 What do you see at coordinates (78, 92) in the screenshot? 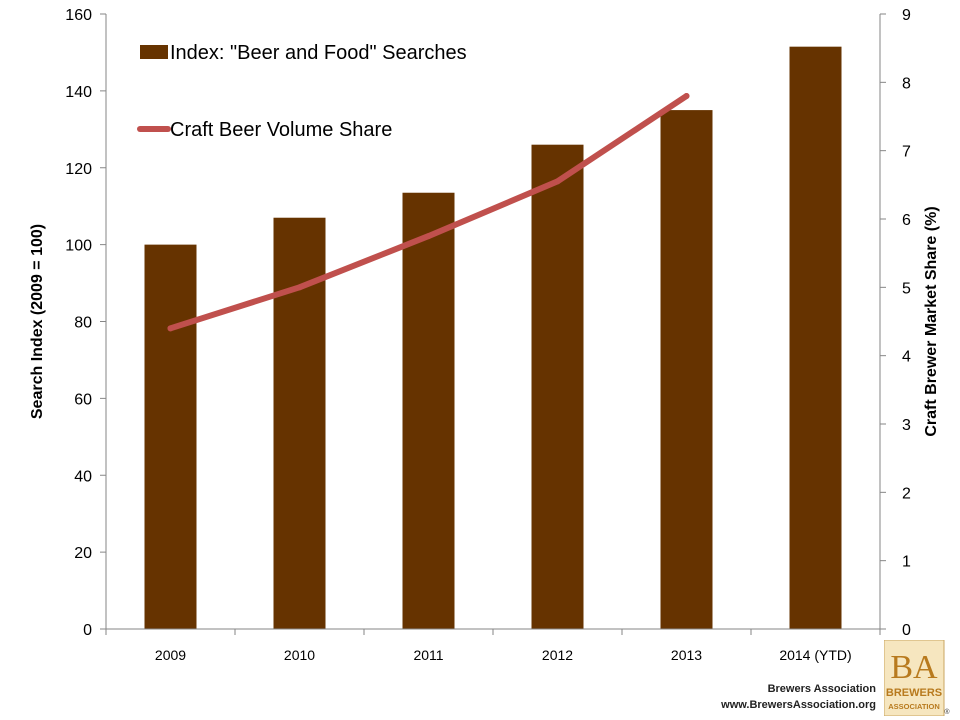
I see `y-left-tick-label: 140` at bounding box center [78, 92].